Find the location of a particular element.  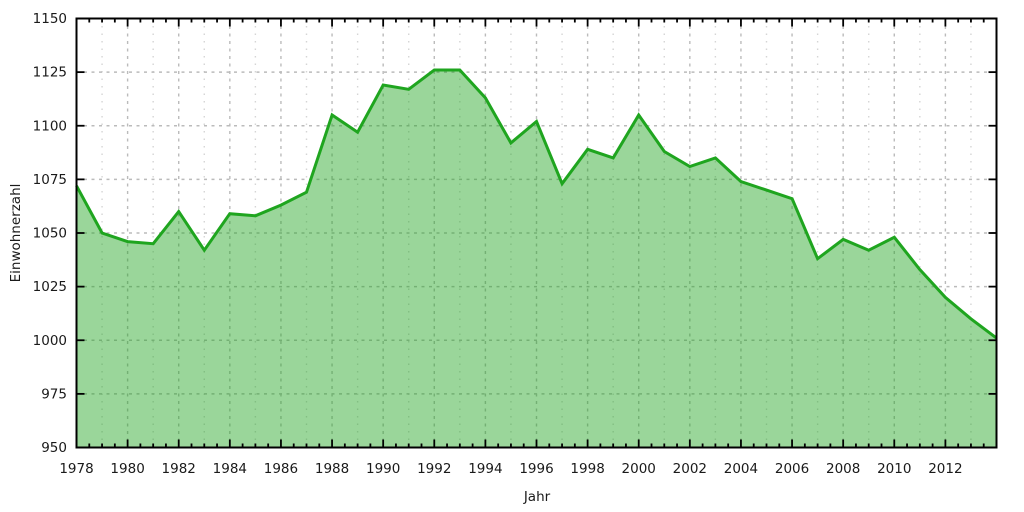

x-tick-label: 2010 is located at coordinates (894, 469).